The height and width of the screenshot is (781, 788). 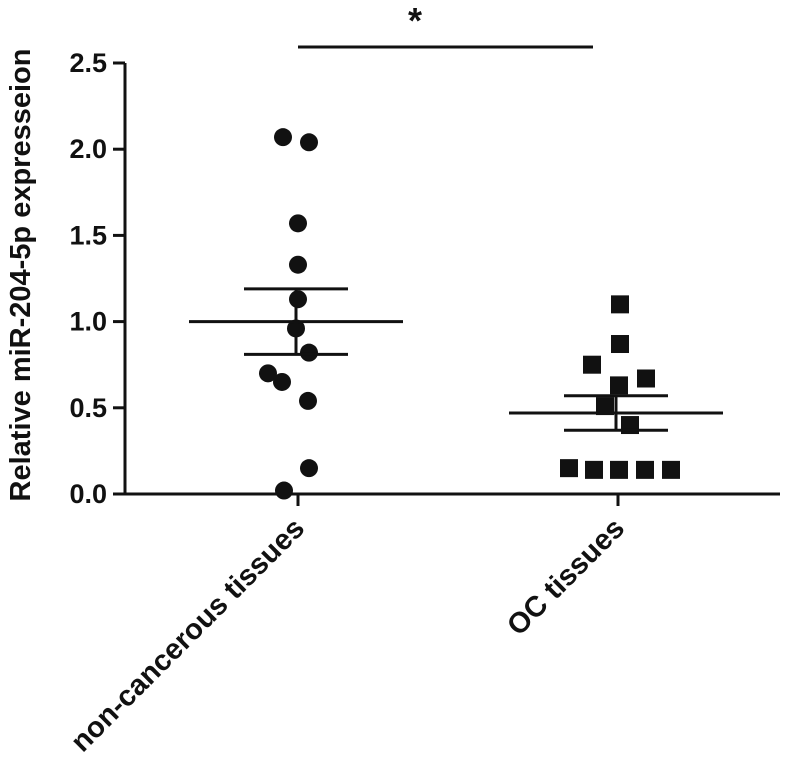 I want to click on y-tick-label: 1.5, so click(x=88, y=235).